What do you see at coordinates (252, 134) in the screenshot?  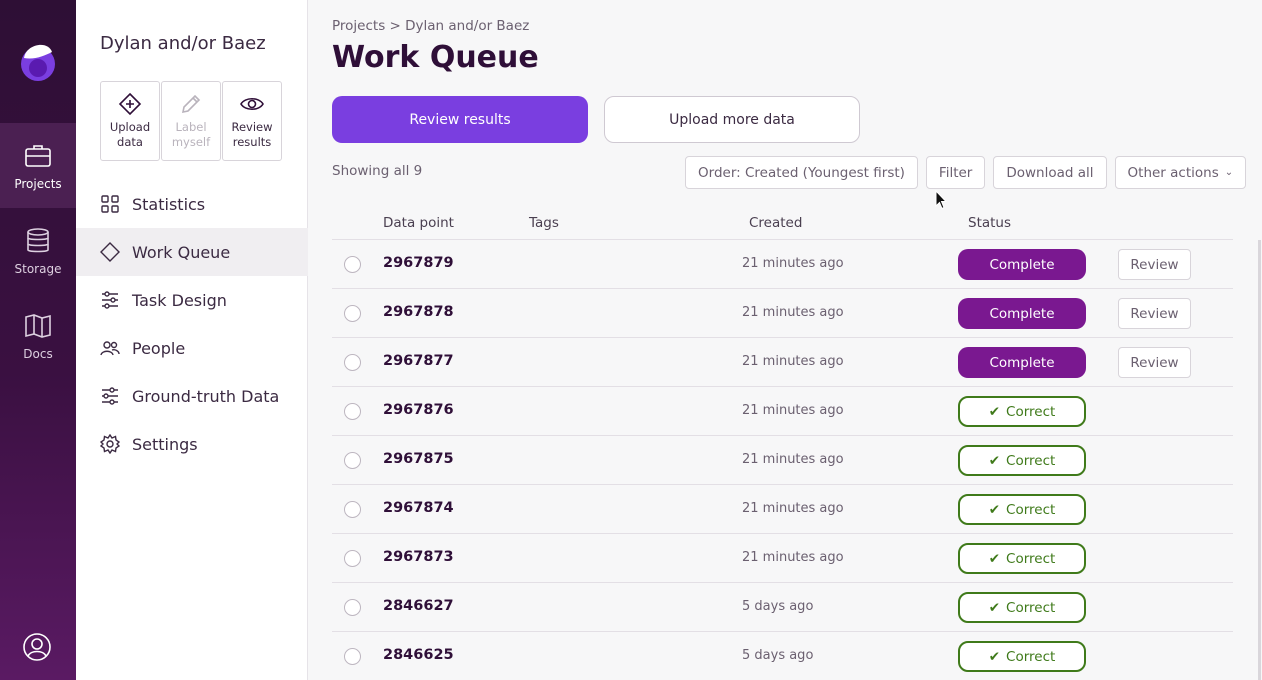 I see `tool-label: Review results` at bounding box center [252, 134].